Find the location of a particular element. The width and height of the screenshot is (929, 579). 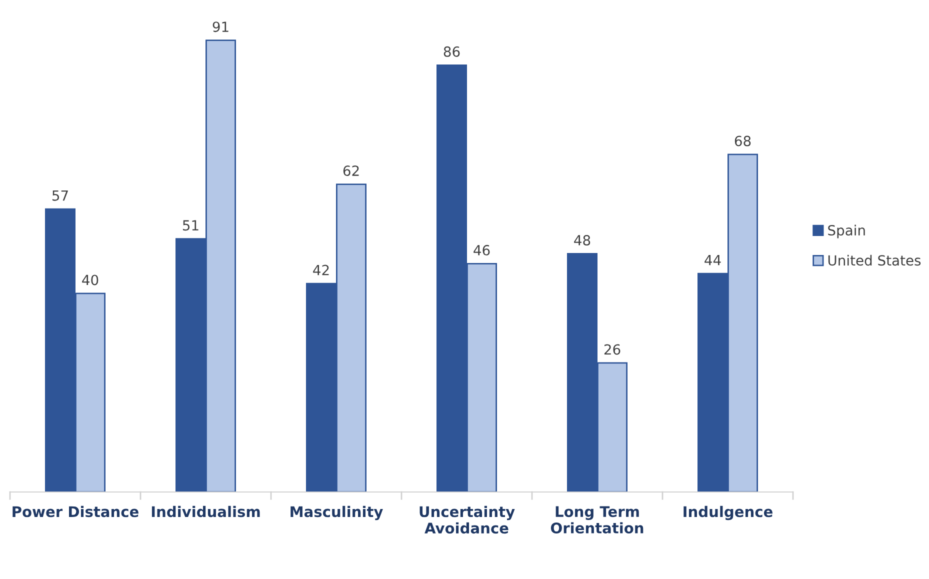

x-tick-label: Power Distance is located at coordinates (75, 512).